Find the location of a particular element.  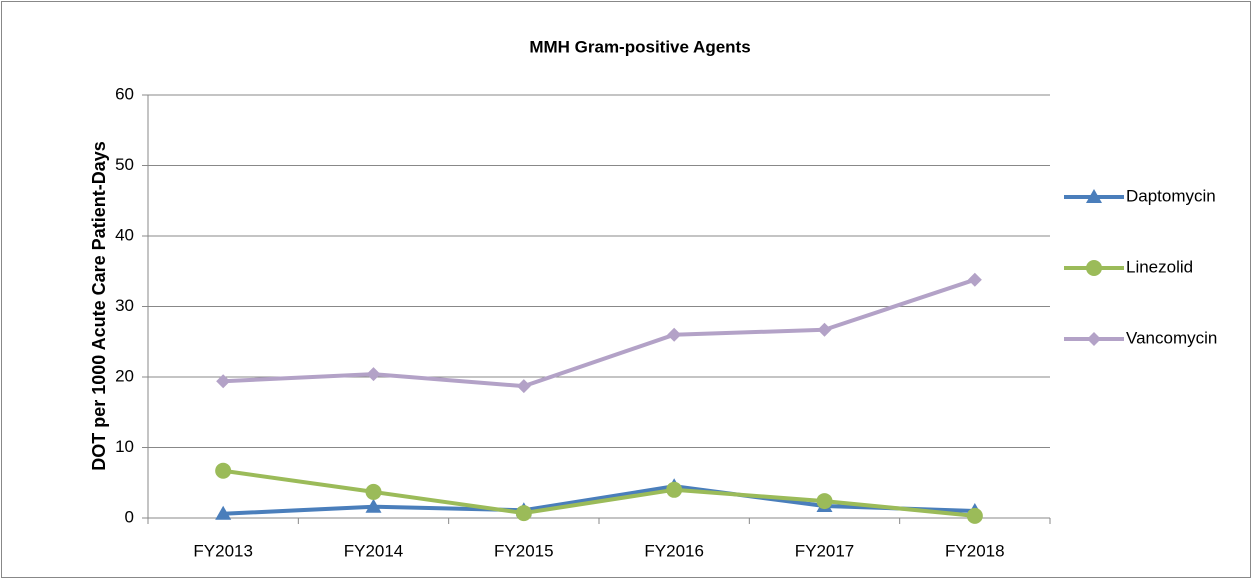

legend-label: Daptomycin is located at coordinates (1171, 195).